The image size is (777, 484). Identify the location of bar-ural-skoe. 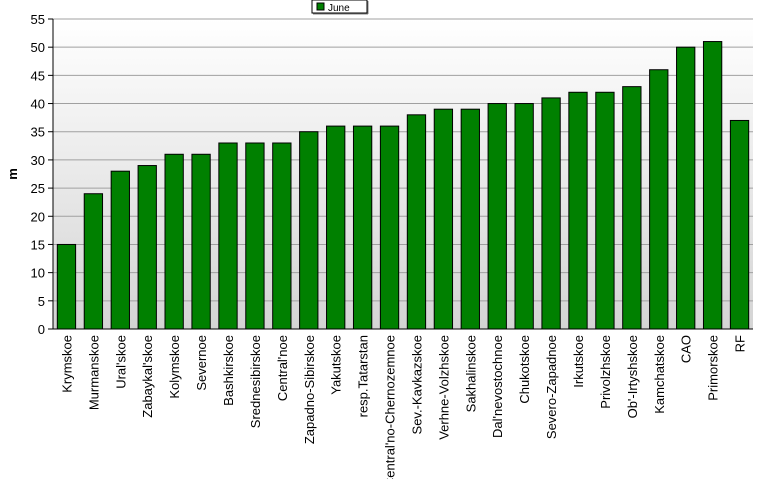
(120, 250).